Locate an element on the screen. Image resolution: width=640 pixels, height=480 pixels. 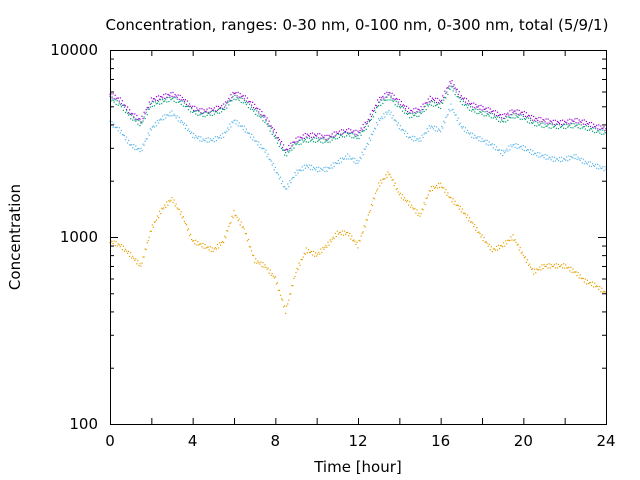
x-axis-label: Time [hour] is located at coordinates (357, 467).